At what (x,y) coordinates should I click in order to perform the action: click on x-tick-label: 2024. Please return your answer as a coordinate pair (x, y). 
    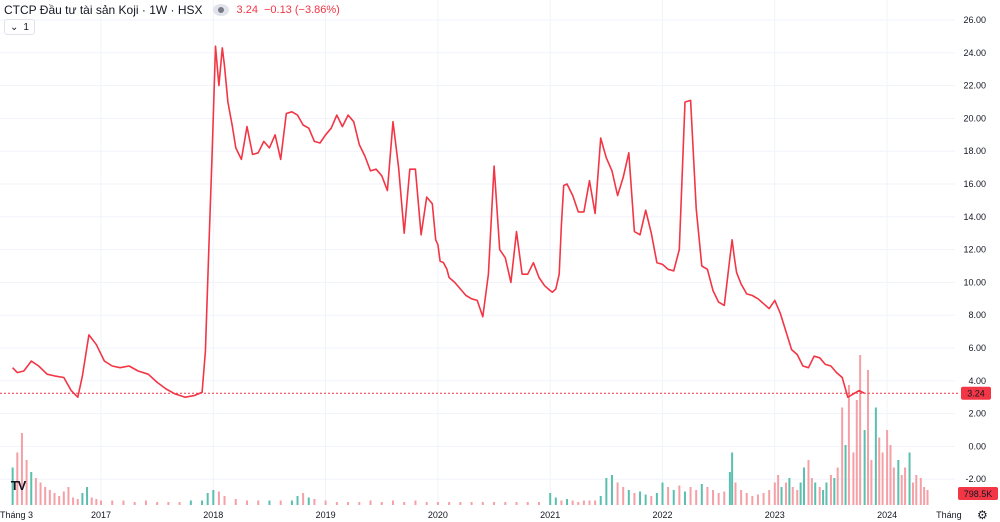
    Looking at the image, I should click on (887, 515).